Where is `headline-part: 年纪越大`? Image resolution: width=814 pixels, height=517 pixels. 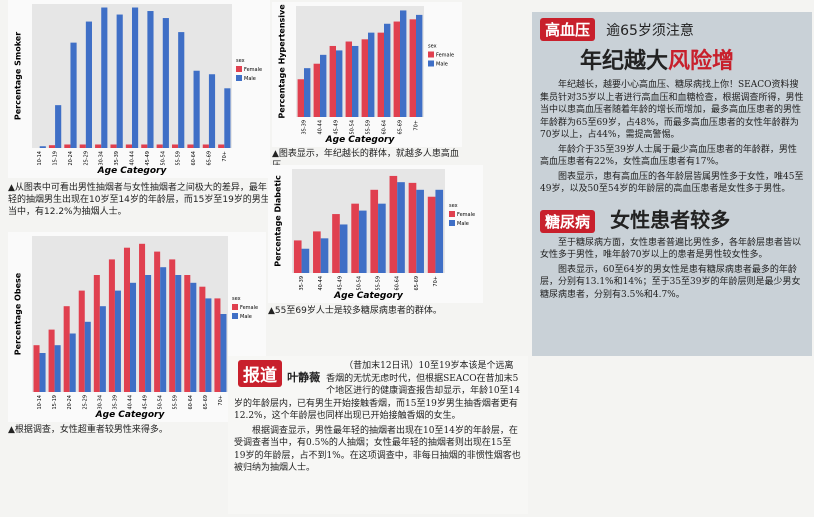
headline-part: 年纪越大 is located at coordinates (624, 61).